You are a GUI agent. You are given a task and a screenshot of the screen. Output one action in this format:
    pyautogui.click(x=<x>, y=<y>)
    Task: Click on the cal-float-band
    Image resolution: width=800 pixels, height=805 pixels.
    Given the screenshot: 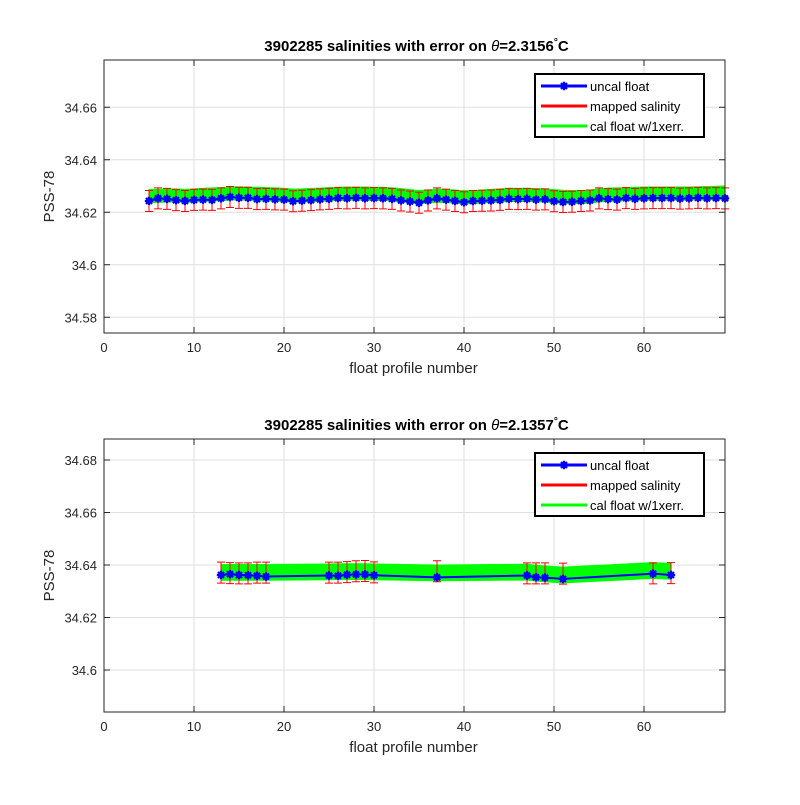 What is the action you would take?
    pyautogui.click(x=446, y=573)
    